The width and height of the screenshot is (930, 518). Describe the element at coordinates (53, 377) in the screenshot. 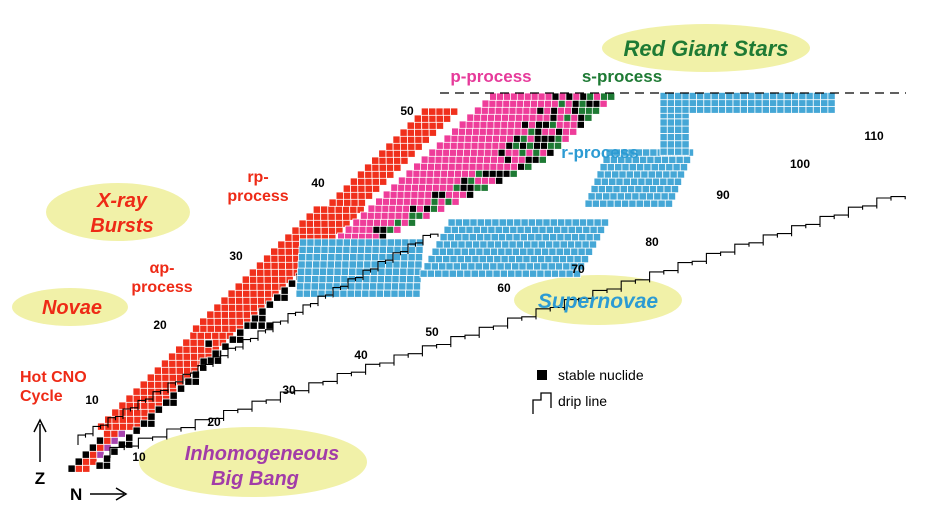

I see `label-hotcno-1: Hot CNO` at that location.